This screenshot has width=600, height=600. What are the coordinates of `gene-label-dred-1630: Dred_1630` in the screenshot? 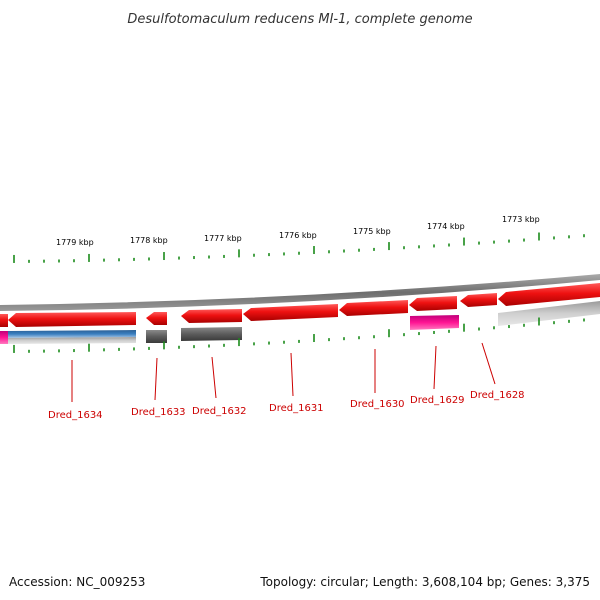 It's located at (377, 404).